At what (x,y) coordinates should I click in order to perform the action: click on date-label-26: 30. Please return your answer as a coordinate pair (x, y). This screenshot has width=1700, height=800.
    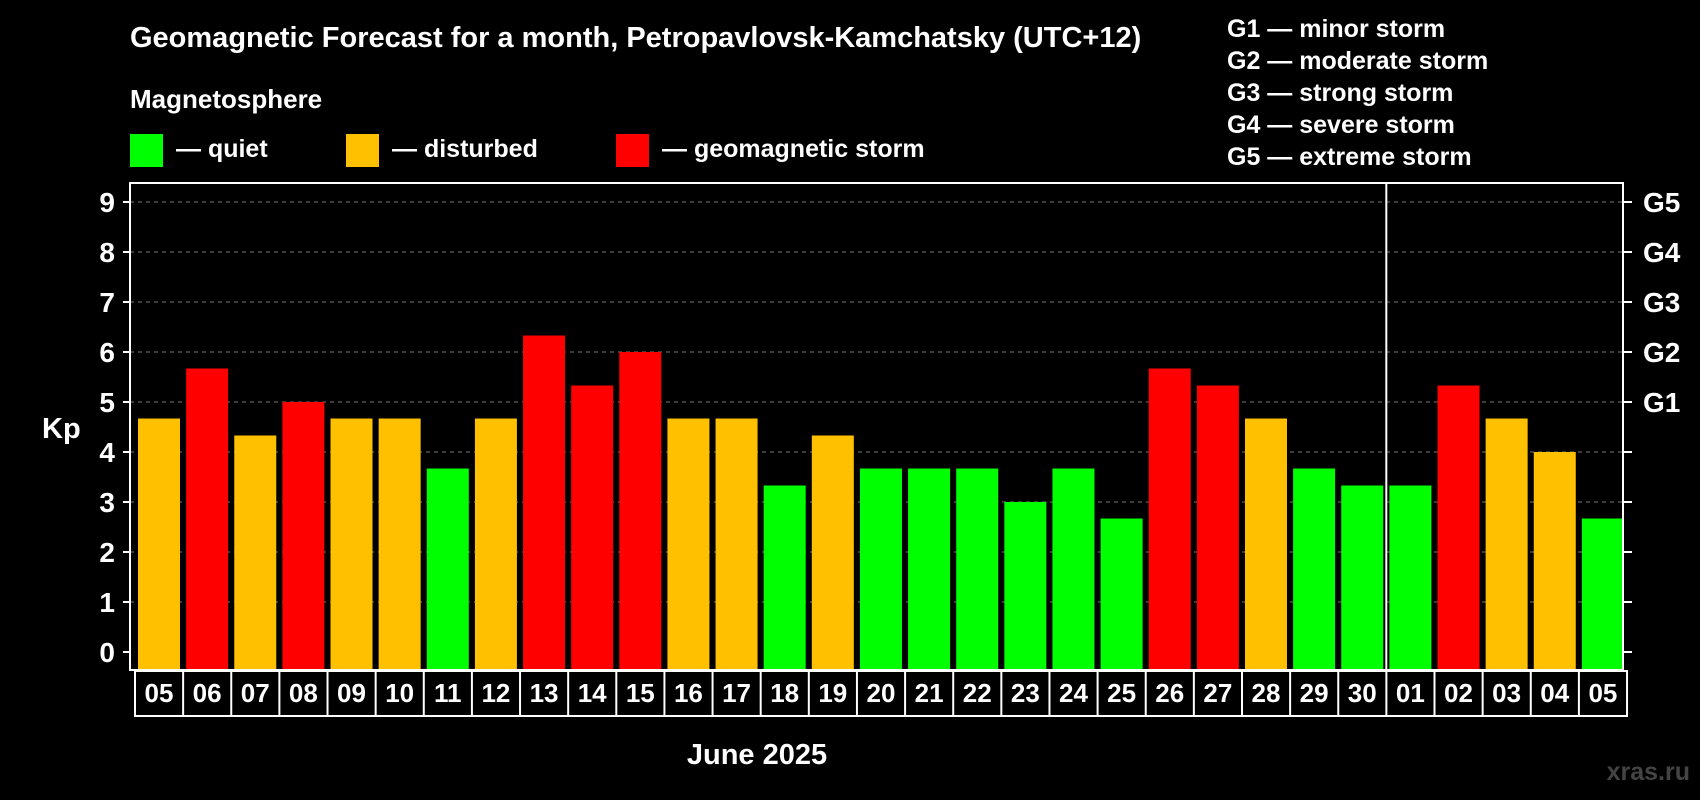
    Looking at the image, I should click on (1362, 693).